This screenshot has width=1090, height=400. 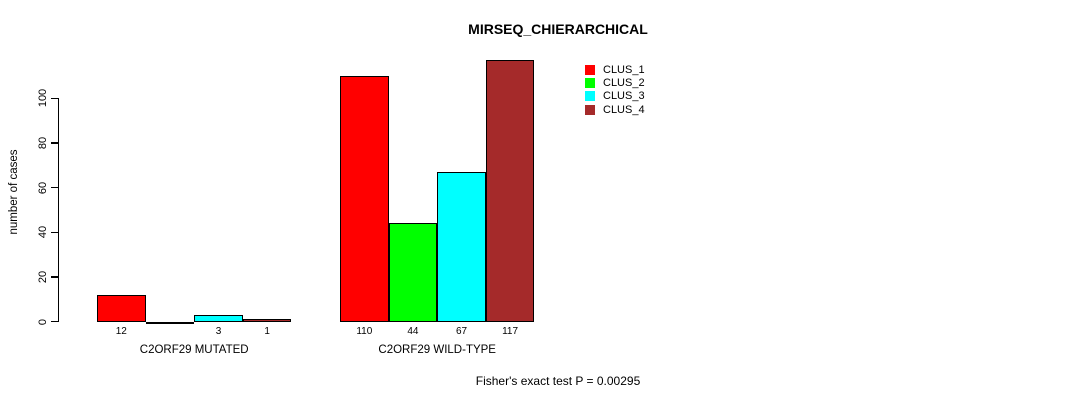 What do you see at coordinates (510, 331) in the screenshot?
I see `bar-value-label: 117` at bounding box center [510, 331].